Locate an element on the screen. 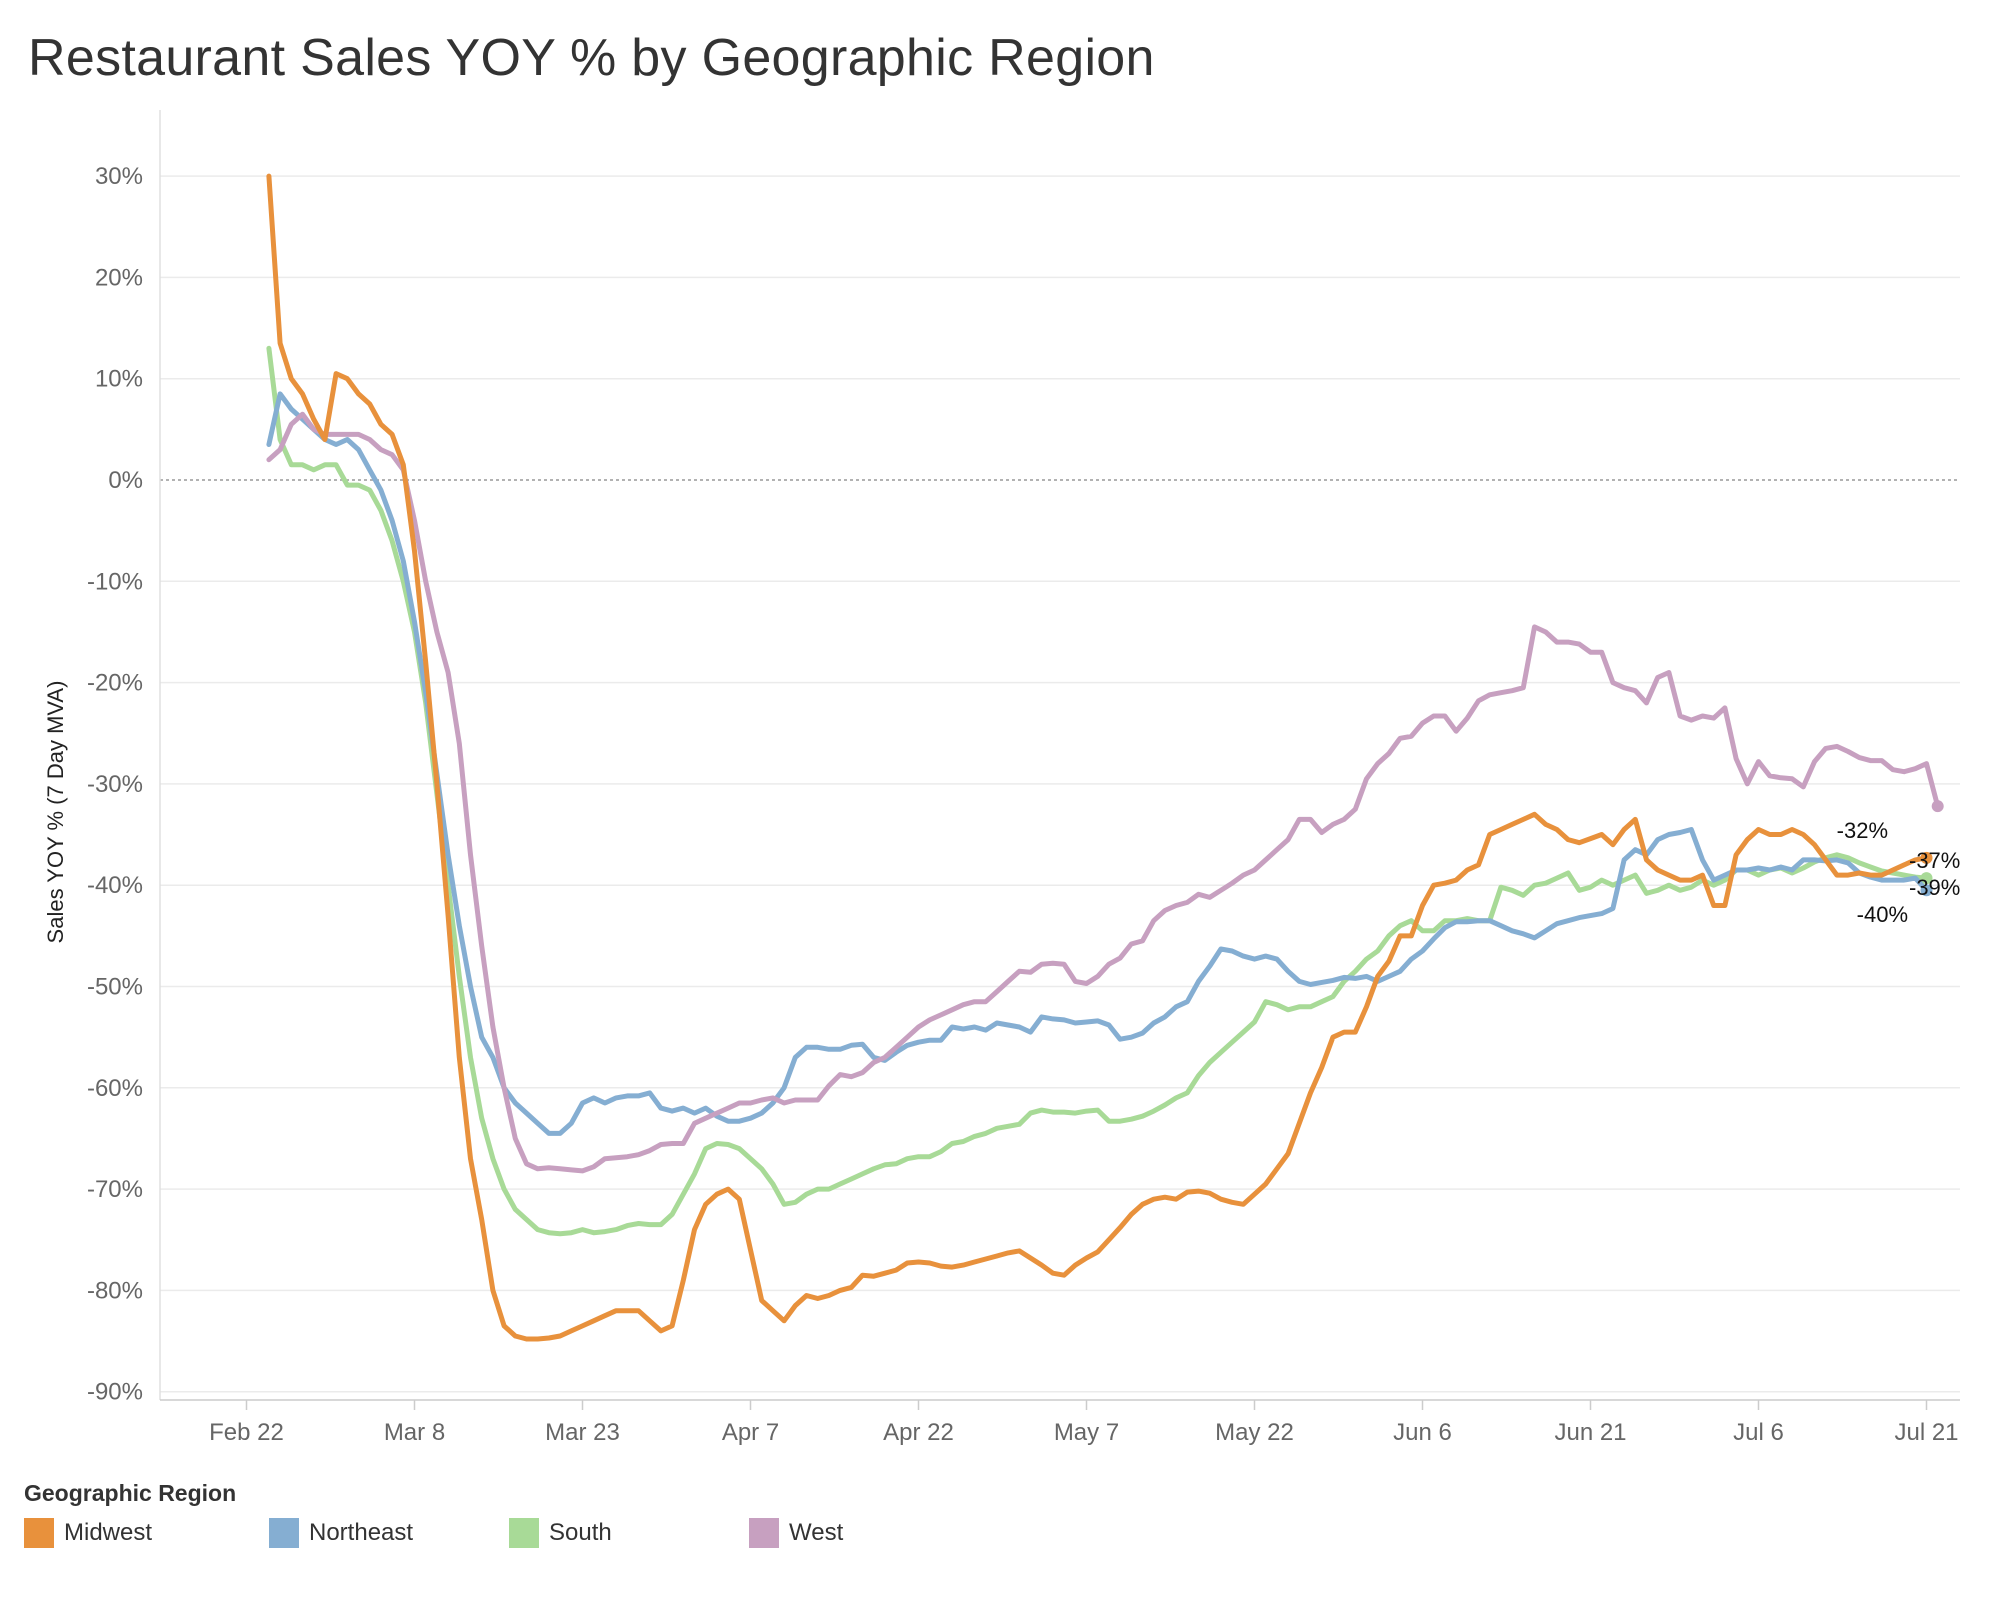 Image resolution: width=2000 pixels, height=1600 pixels. legend-item-west: West is located at coordinates (796, 1533).